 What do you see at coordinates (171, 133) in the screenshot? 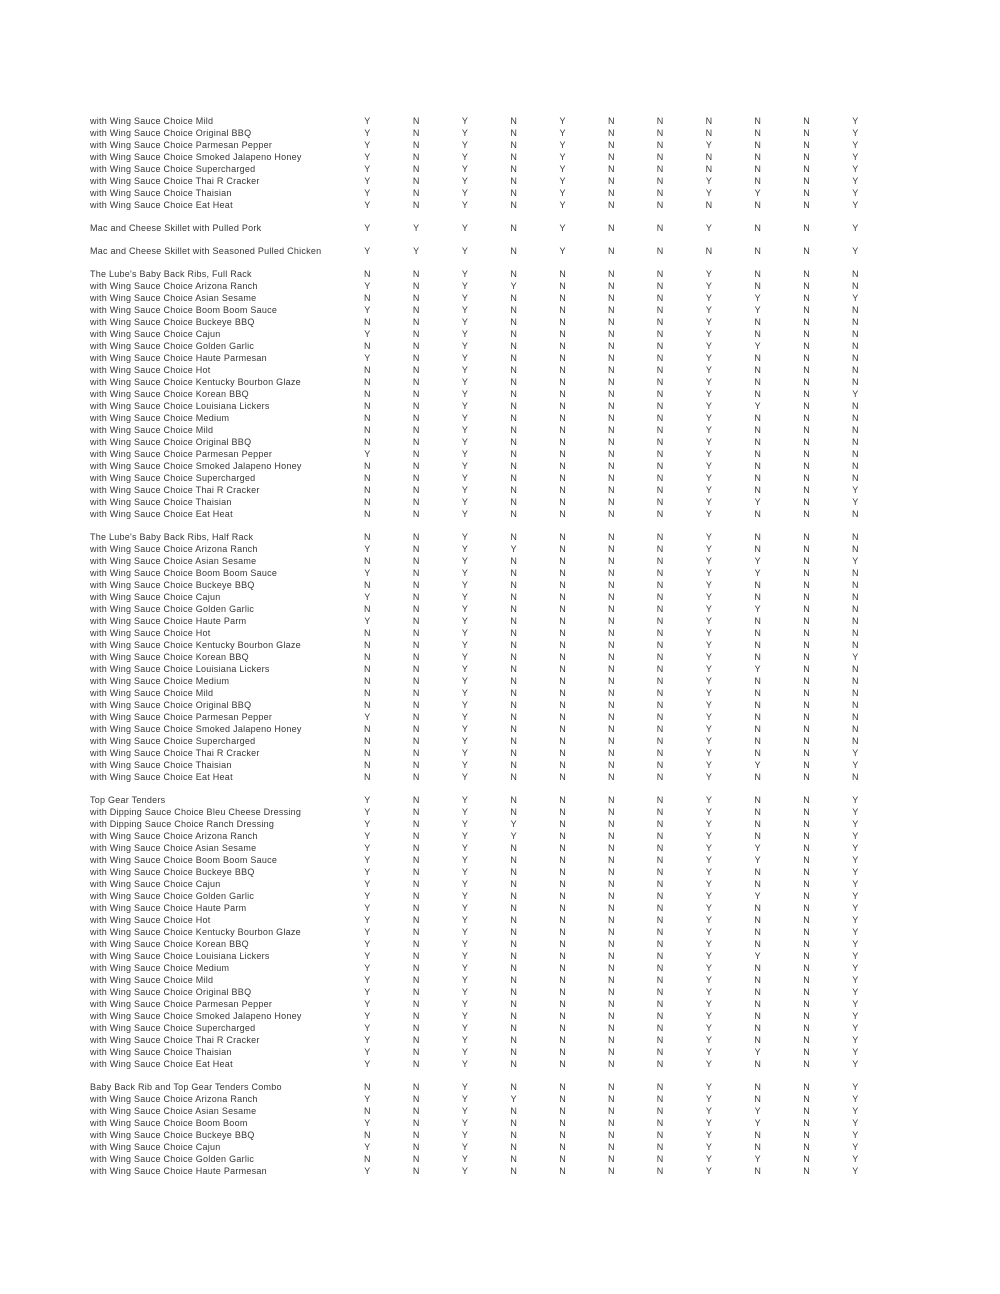
I see `item-label: with Wing Sauce Choice Original BBQ` at bounding box center [171, 133].